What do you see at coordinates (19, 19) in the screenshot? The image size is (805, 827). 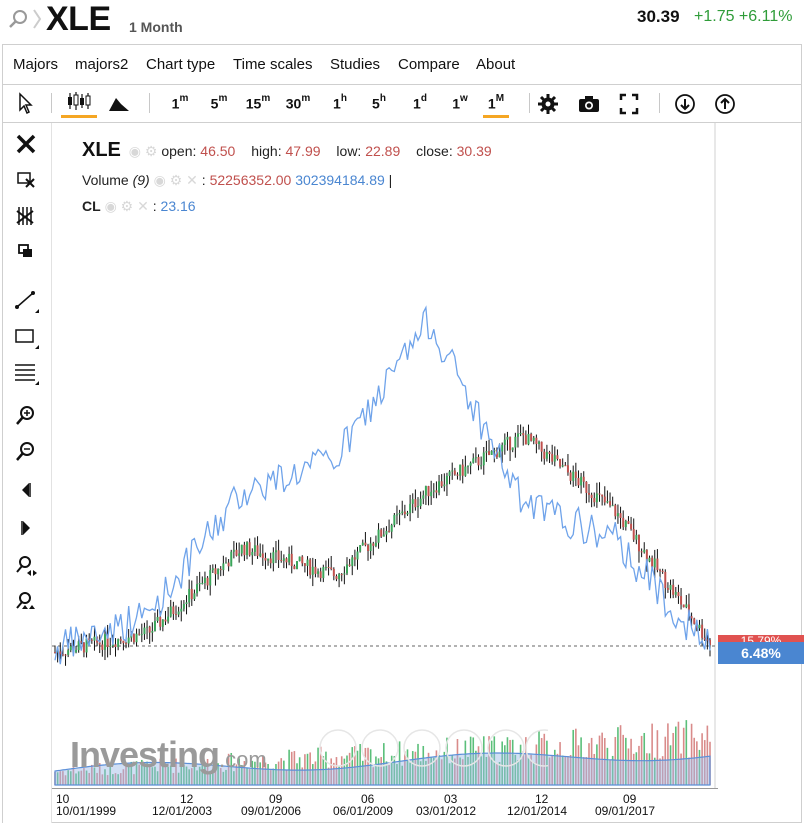 I see `search-icon` at bounding box center [19, 19].